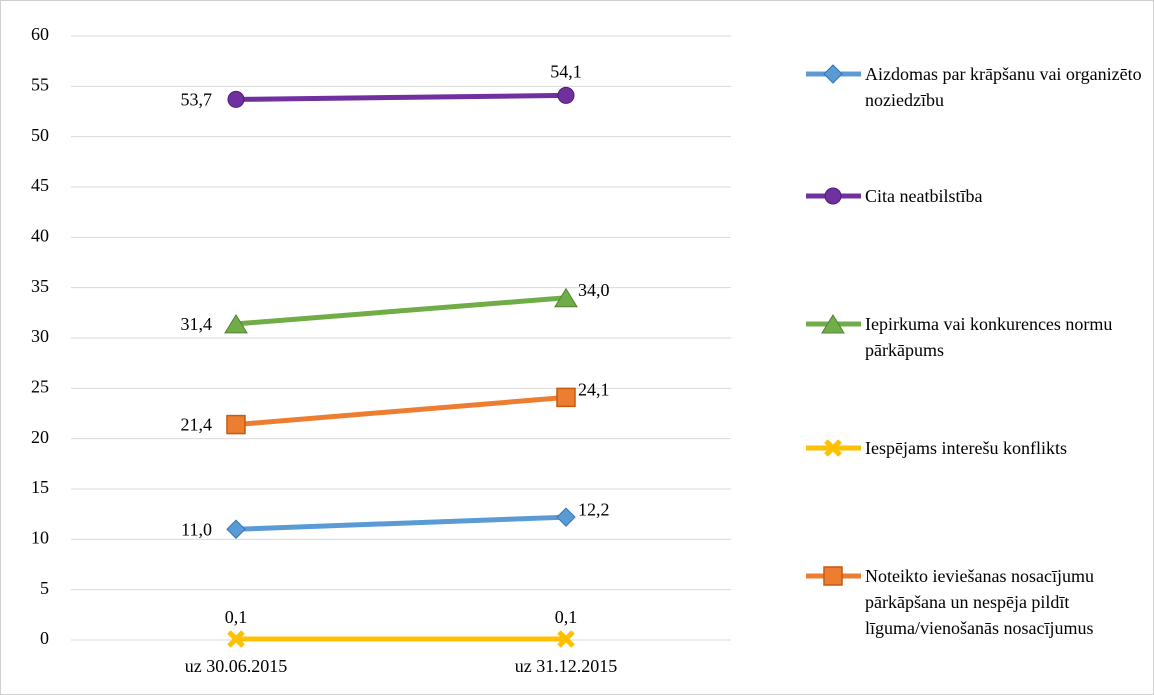 The height and width of the screenshot is (695, 1154). What do you see at coordinates (40, 437) in the screenshot?
I see `y-tick-label: 20` at bounding box center [40, 437].